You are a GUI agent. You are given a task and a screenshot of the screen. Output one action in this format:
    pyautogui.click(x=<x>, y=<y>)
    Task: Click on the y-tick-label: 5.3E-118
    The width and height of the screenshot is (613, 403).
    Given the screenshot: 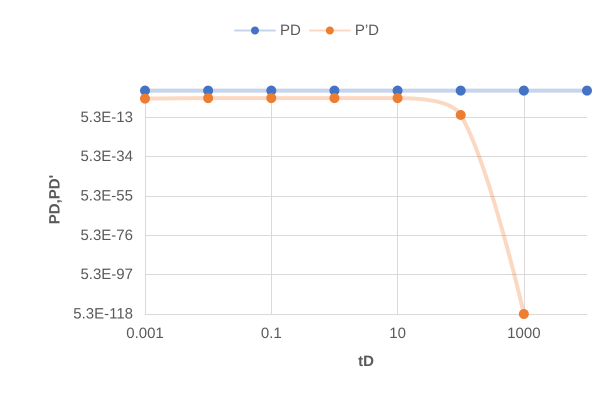 What is the action you would take?
    pyautogui.click(x=103, y=314)
    